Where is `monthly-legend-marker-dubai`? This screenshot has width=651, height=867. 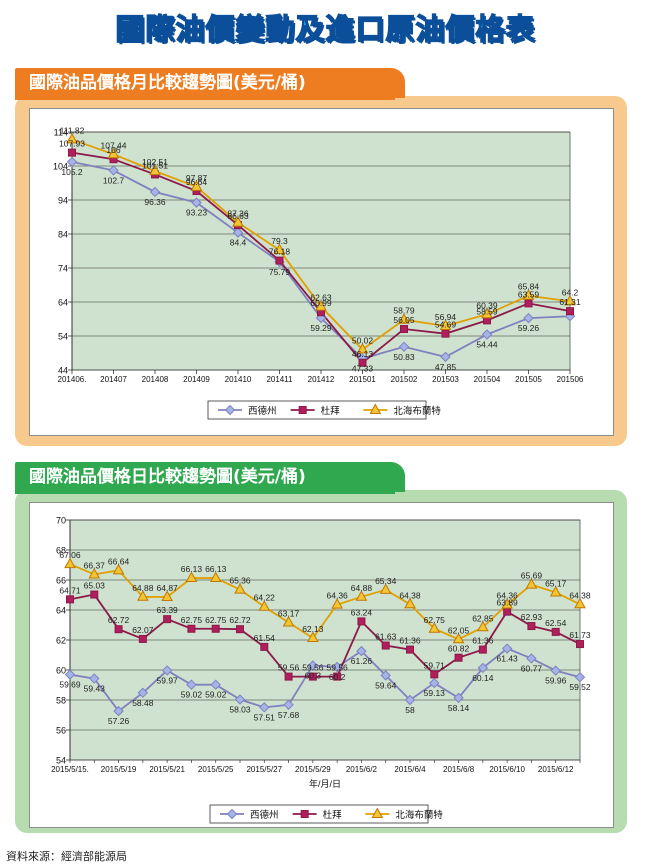 monthly-legend-marker-dubai is located at coordinates (302, 410).